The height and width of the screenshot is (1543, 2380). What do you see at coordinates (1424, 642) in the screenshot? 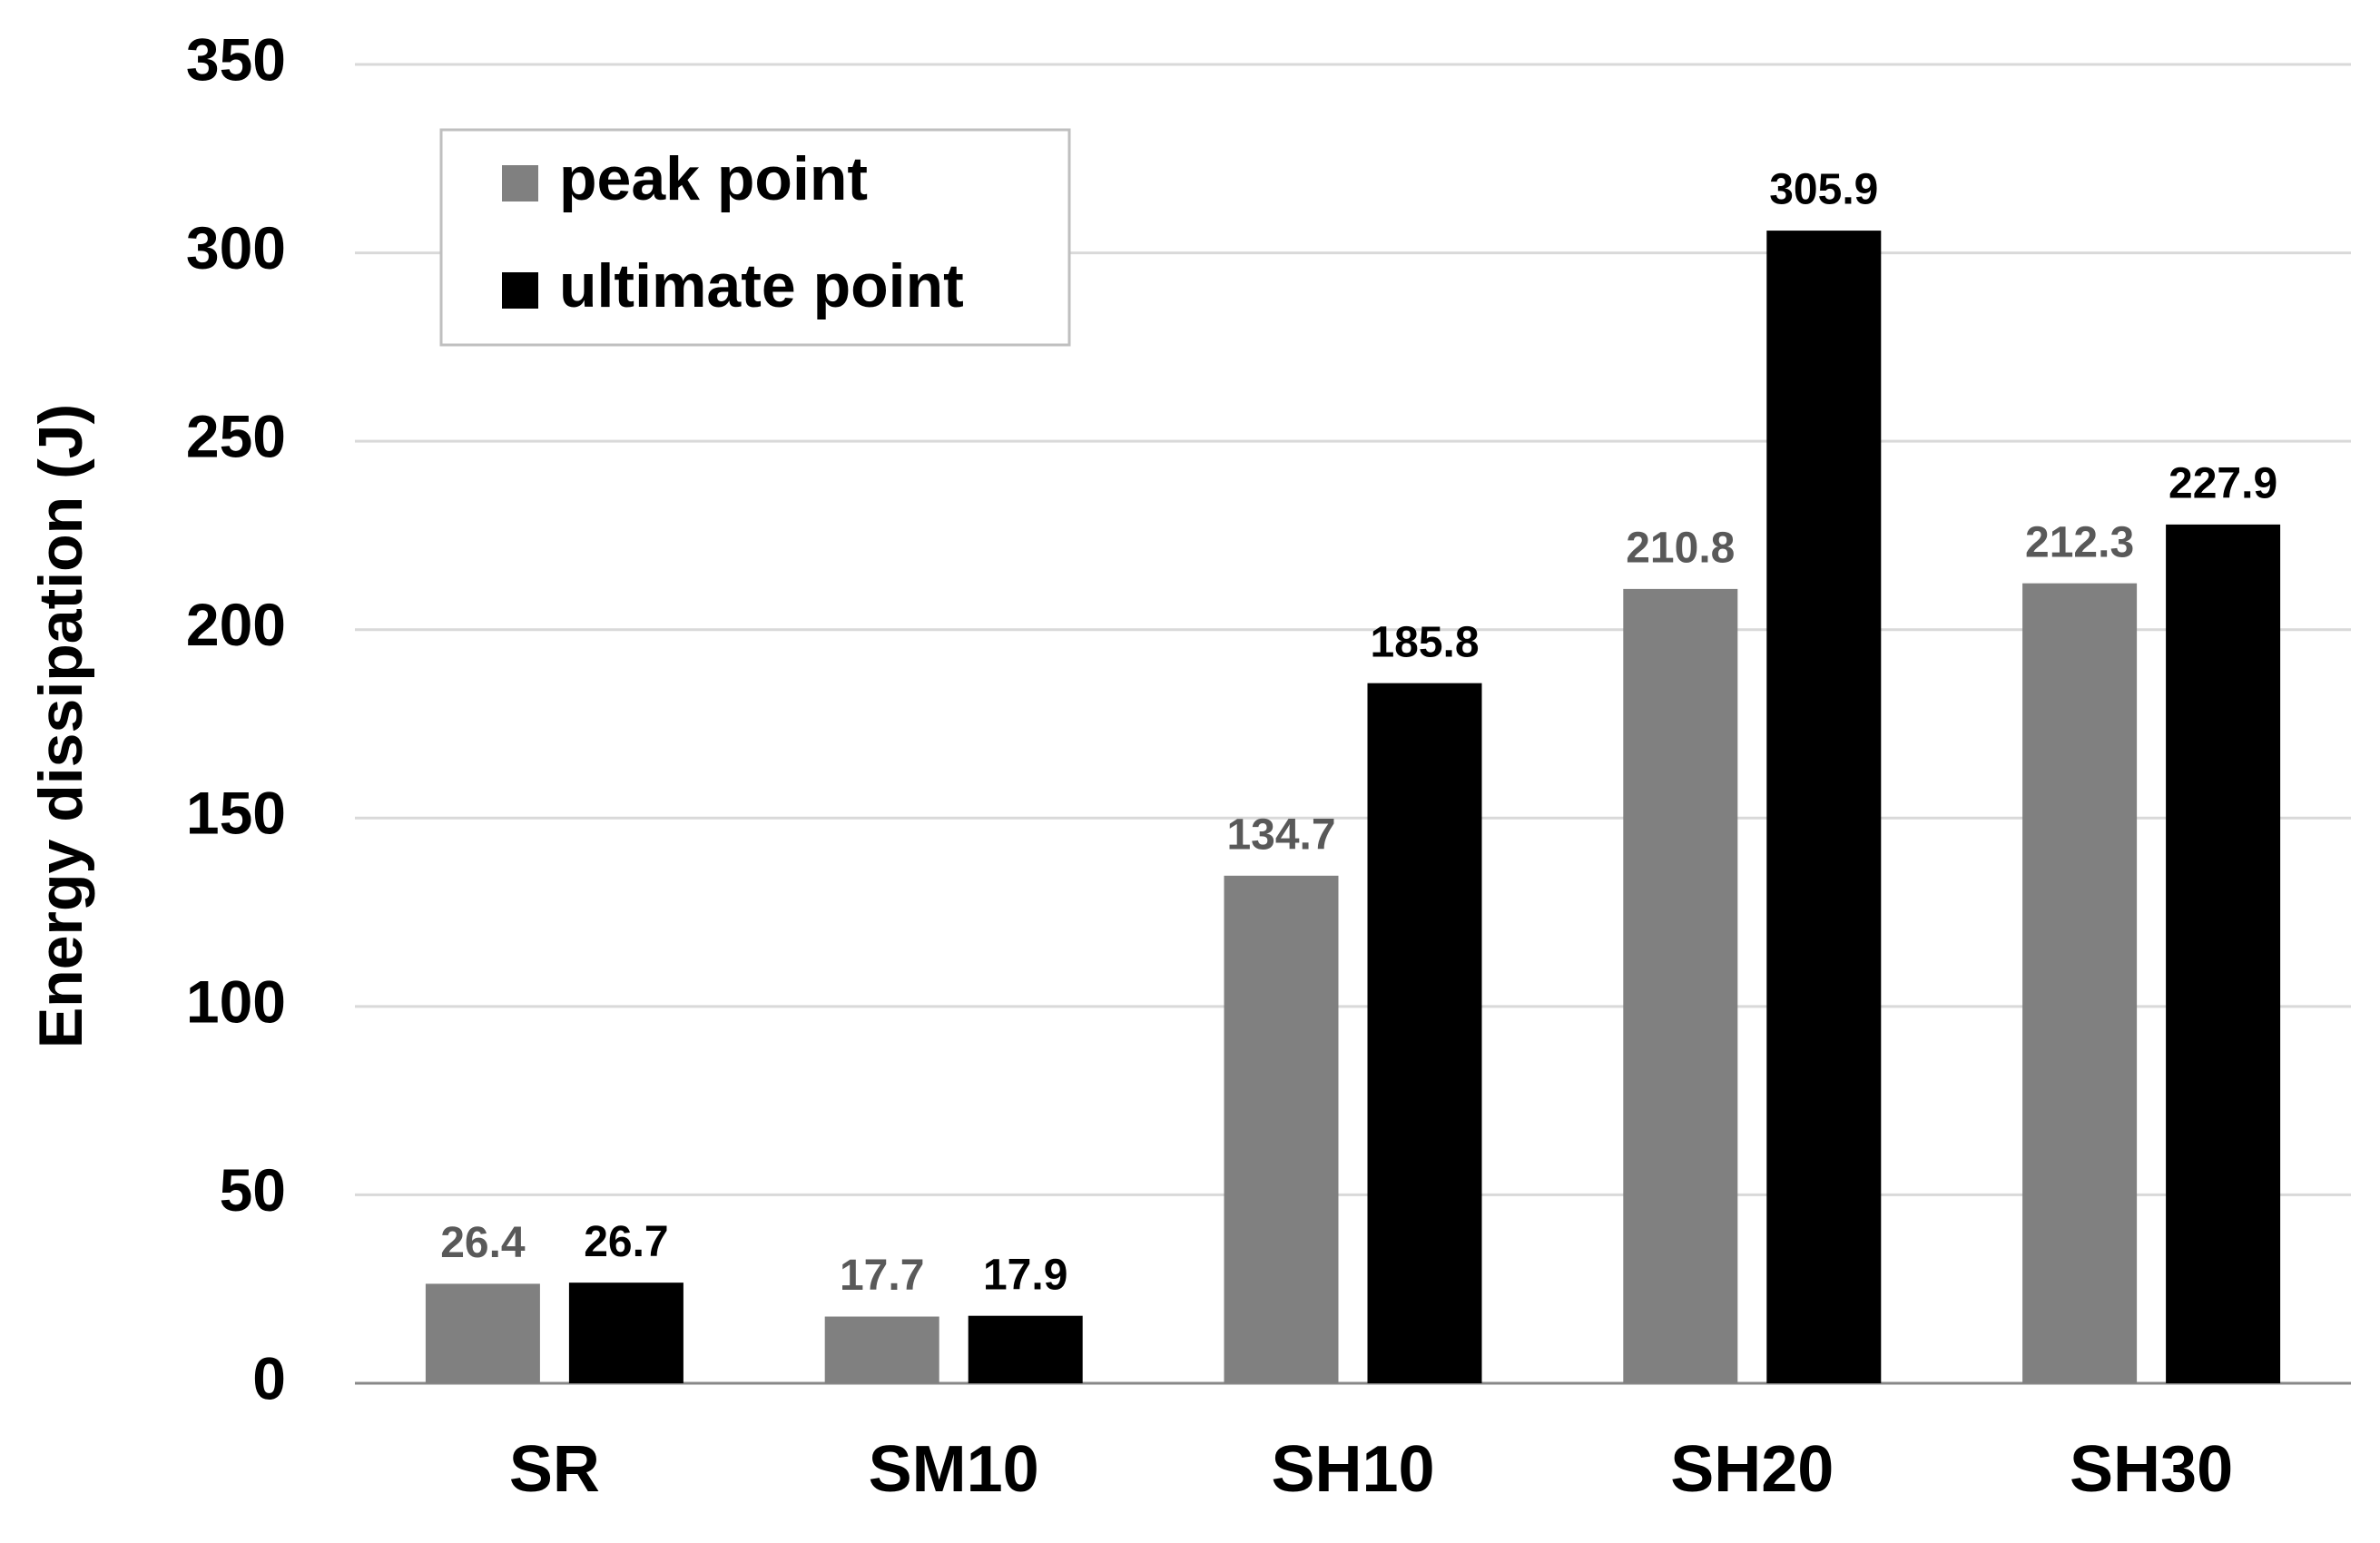
I see `value-label: 185.8` at bounding box center [1424, 642].